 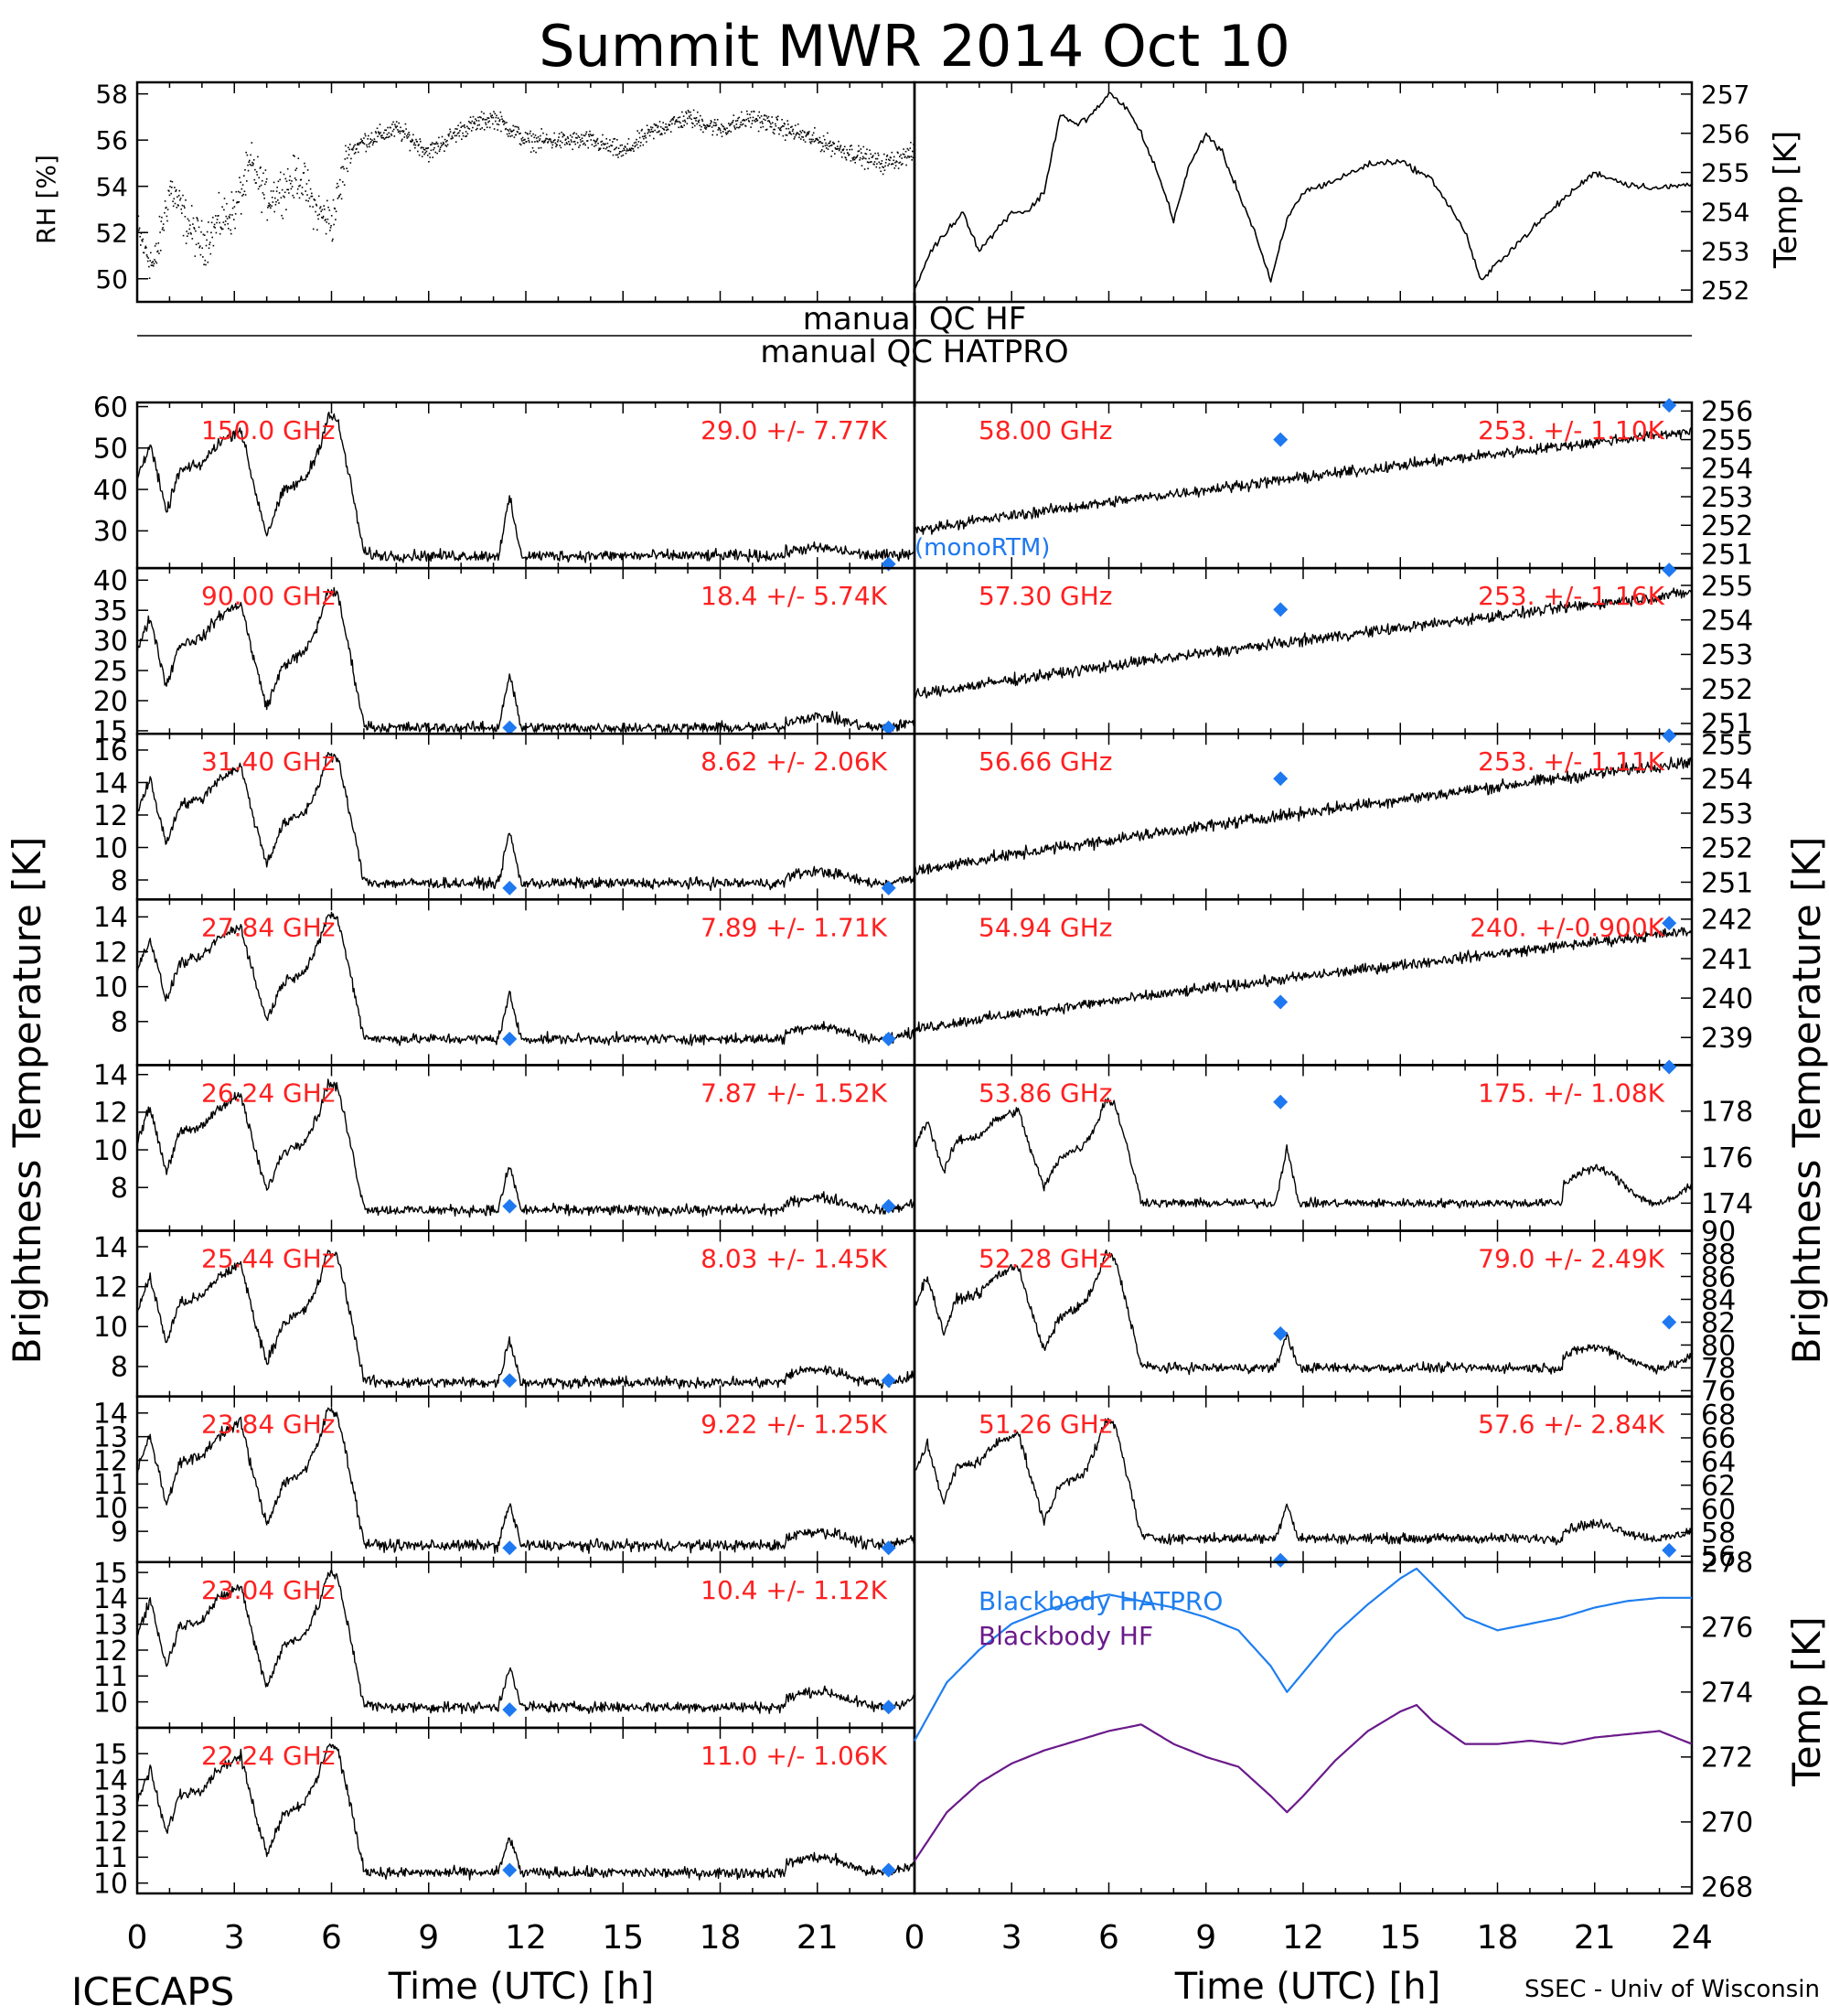 I want to click on x-tick-label-right: 18, so click(x=1498, y=1938).